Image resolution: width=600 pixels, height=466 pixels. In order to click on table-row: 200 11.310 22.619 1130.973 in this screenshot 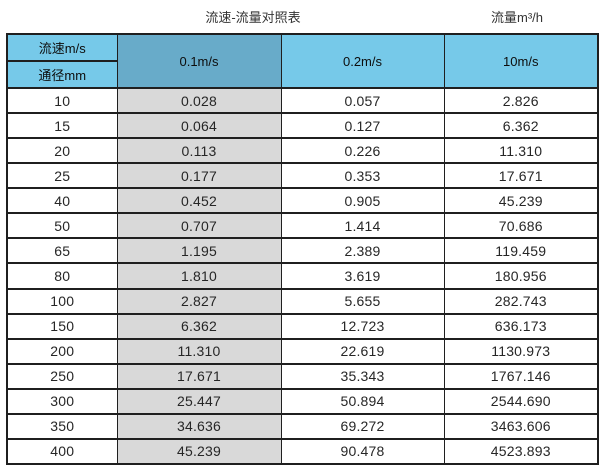, I will do `click(302, 351)`.